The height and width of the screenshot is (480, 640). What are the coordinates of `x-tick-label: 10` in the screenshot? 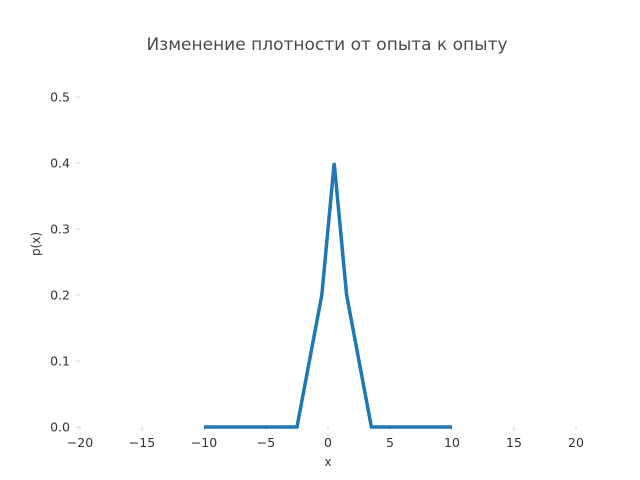 It's located at (452, 442).